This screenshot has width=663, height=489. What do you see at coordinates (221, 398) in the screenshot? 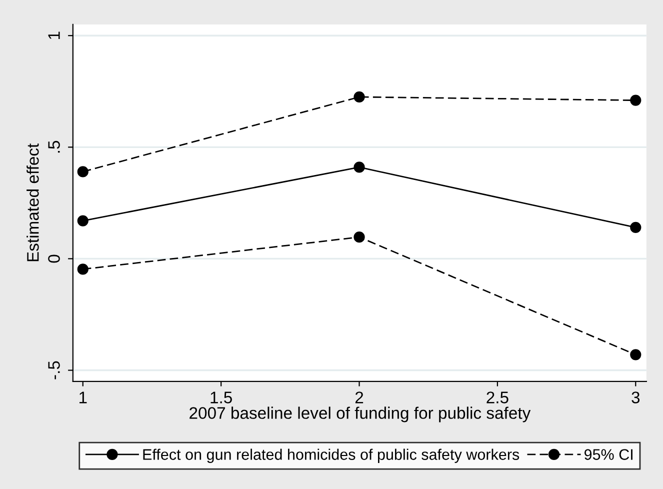
I see `x-tick-label: 1.5` at bounding box center [221, 398].